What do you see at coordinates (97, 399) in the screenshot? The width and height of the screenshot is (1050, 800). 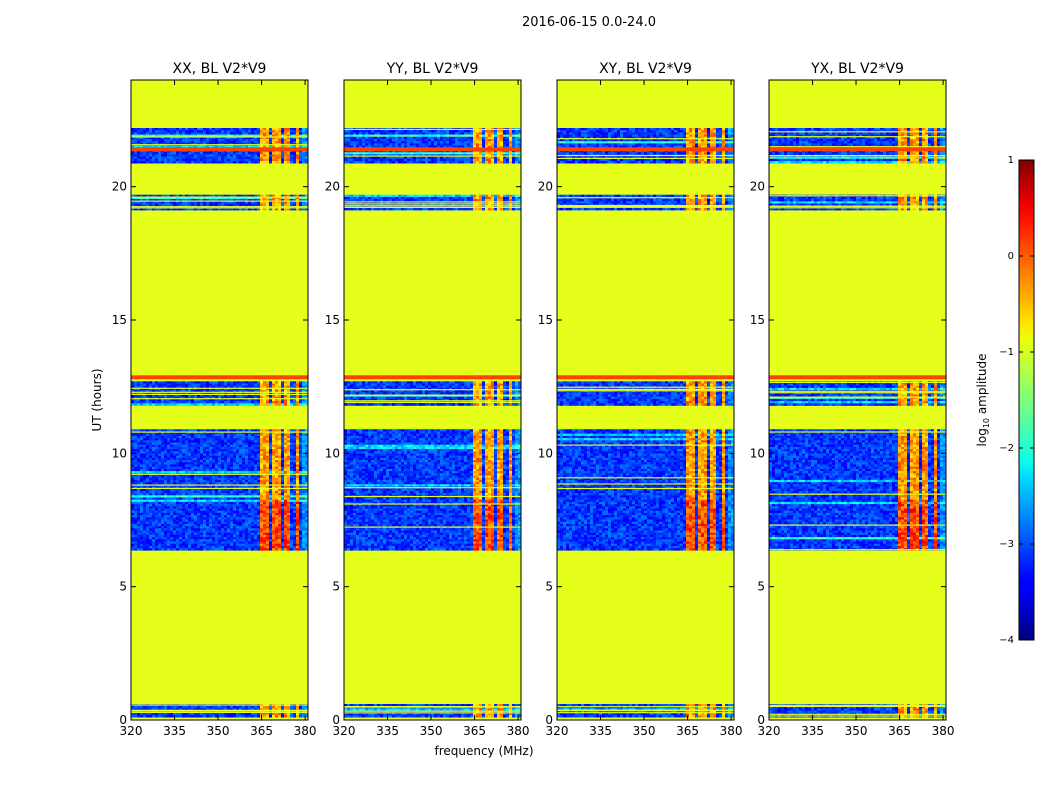 I see `y-axis-label: UT (hours)` at bounding box center [97, 399].